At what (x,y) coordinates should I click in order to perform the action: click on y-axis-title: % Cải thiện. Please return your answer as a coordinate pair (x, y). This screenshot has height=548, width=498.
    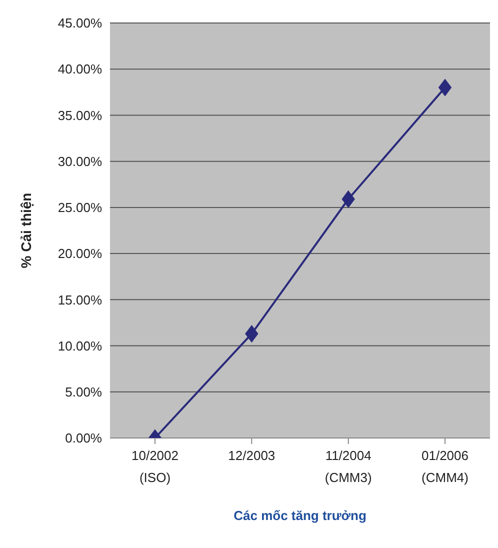
    Looking at the image, I should click on (26, 230).